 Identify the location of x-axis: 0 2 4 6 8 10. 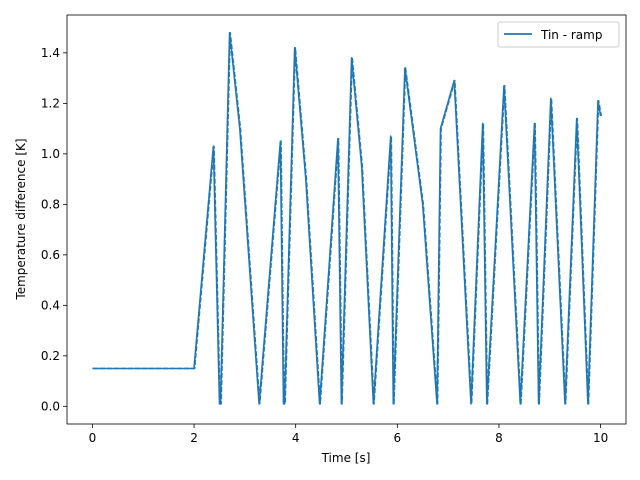
(348, 434).